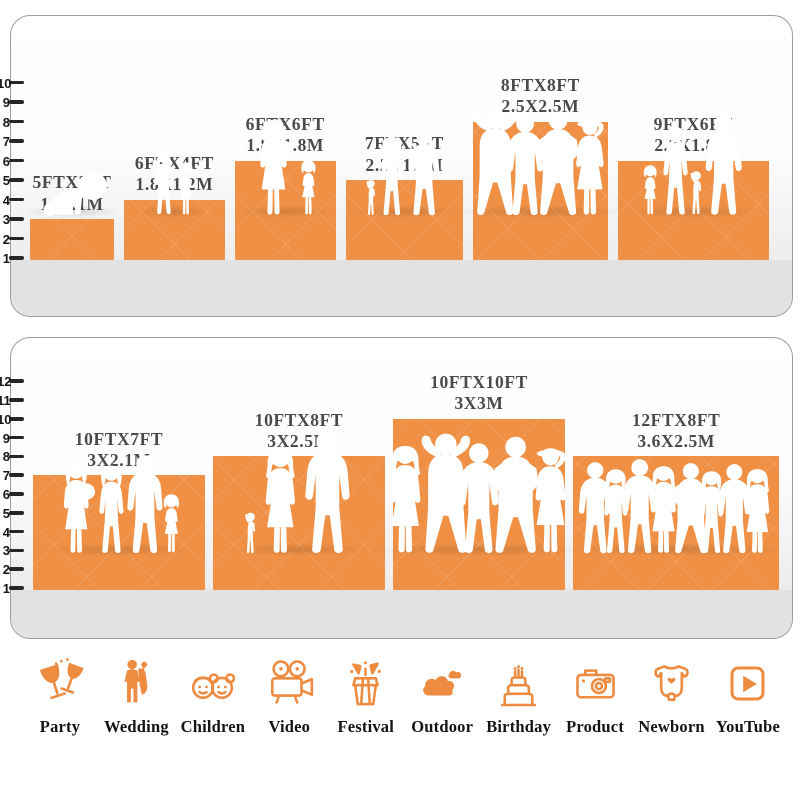 The image size is (800, 800). I want to click on backdrop-size-ft: 10FTX10FT, so click(479, 382).